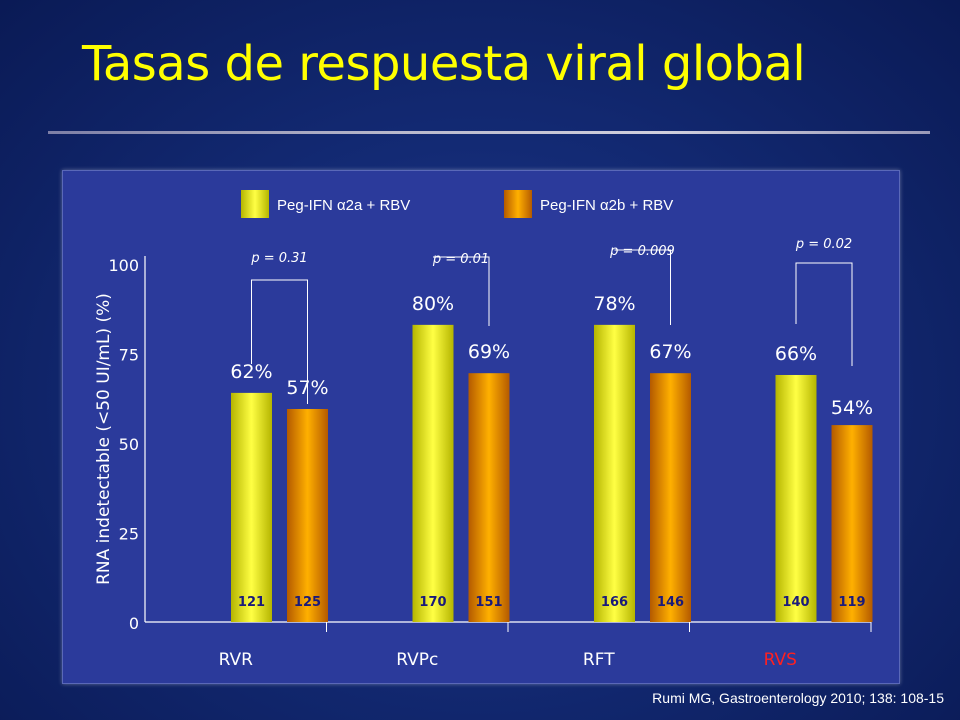 The image size is (960, 720). Describe the element at coordinates (251, 602) in the screenshot. I see `bar-n-label: 121` at that location.